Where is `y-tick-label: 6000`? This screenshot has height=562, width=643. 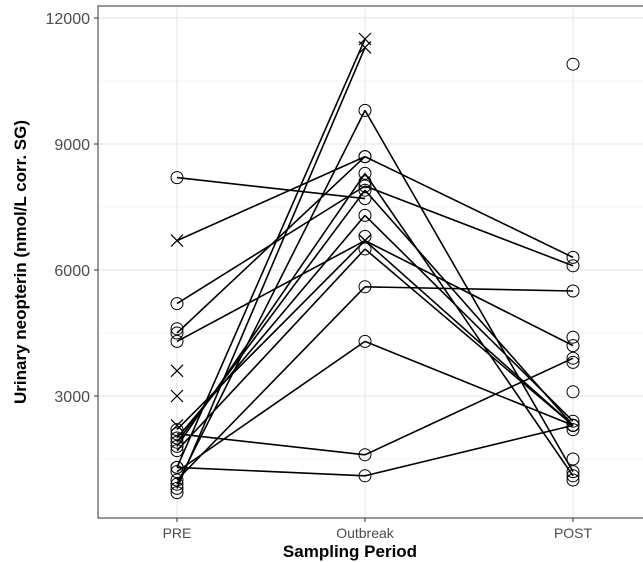
y-tick-label: 6000 is located at coordinates (72, 271).